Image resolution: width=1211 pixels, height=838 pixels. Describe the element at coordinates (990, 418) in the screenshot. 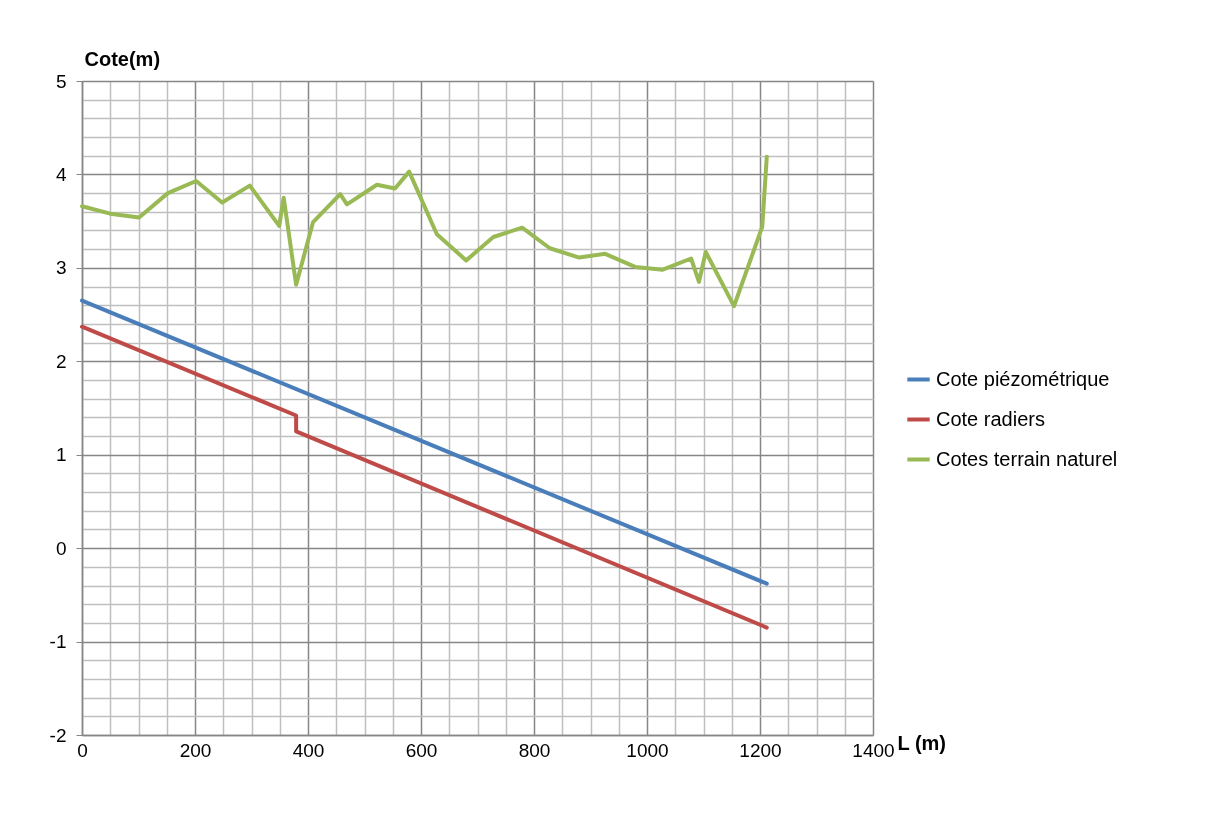

I see `legend-label: Cote radiers` at that location.